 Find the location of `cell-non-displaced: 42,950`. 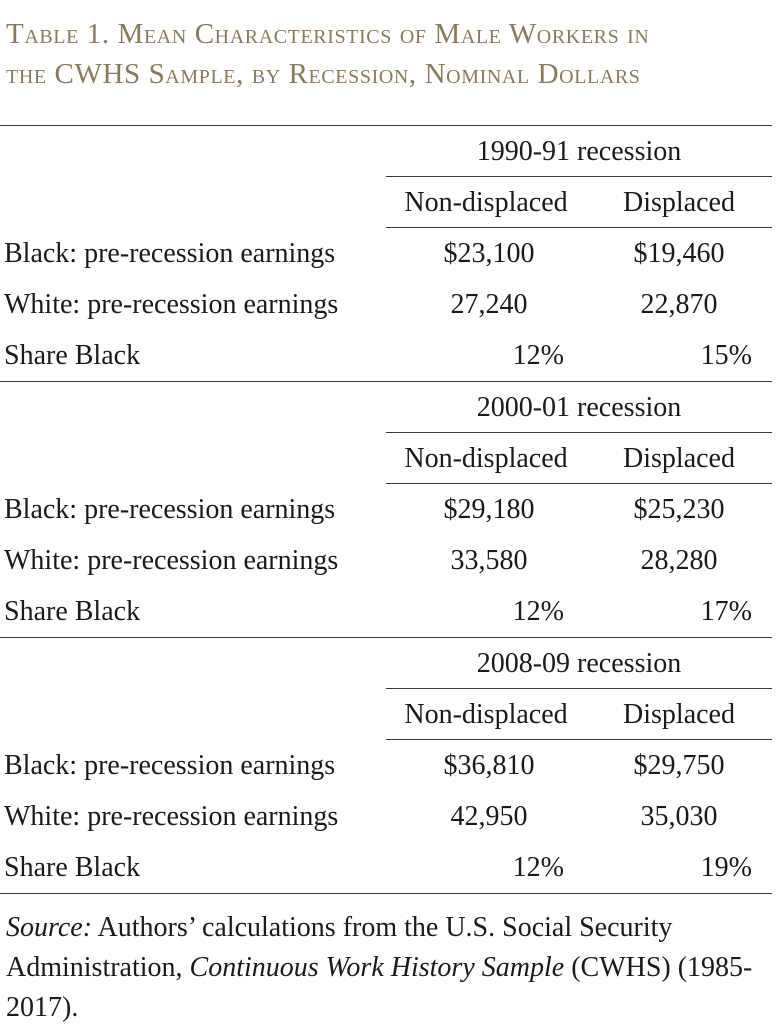

cell-non-displaced: 42,950 is located at coordinates (489, 816).